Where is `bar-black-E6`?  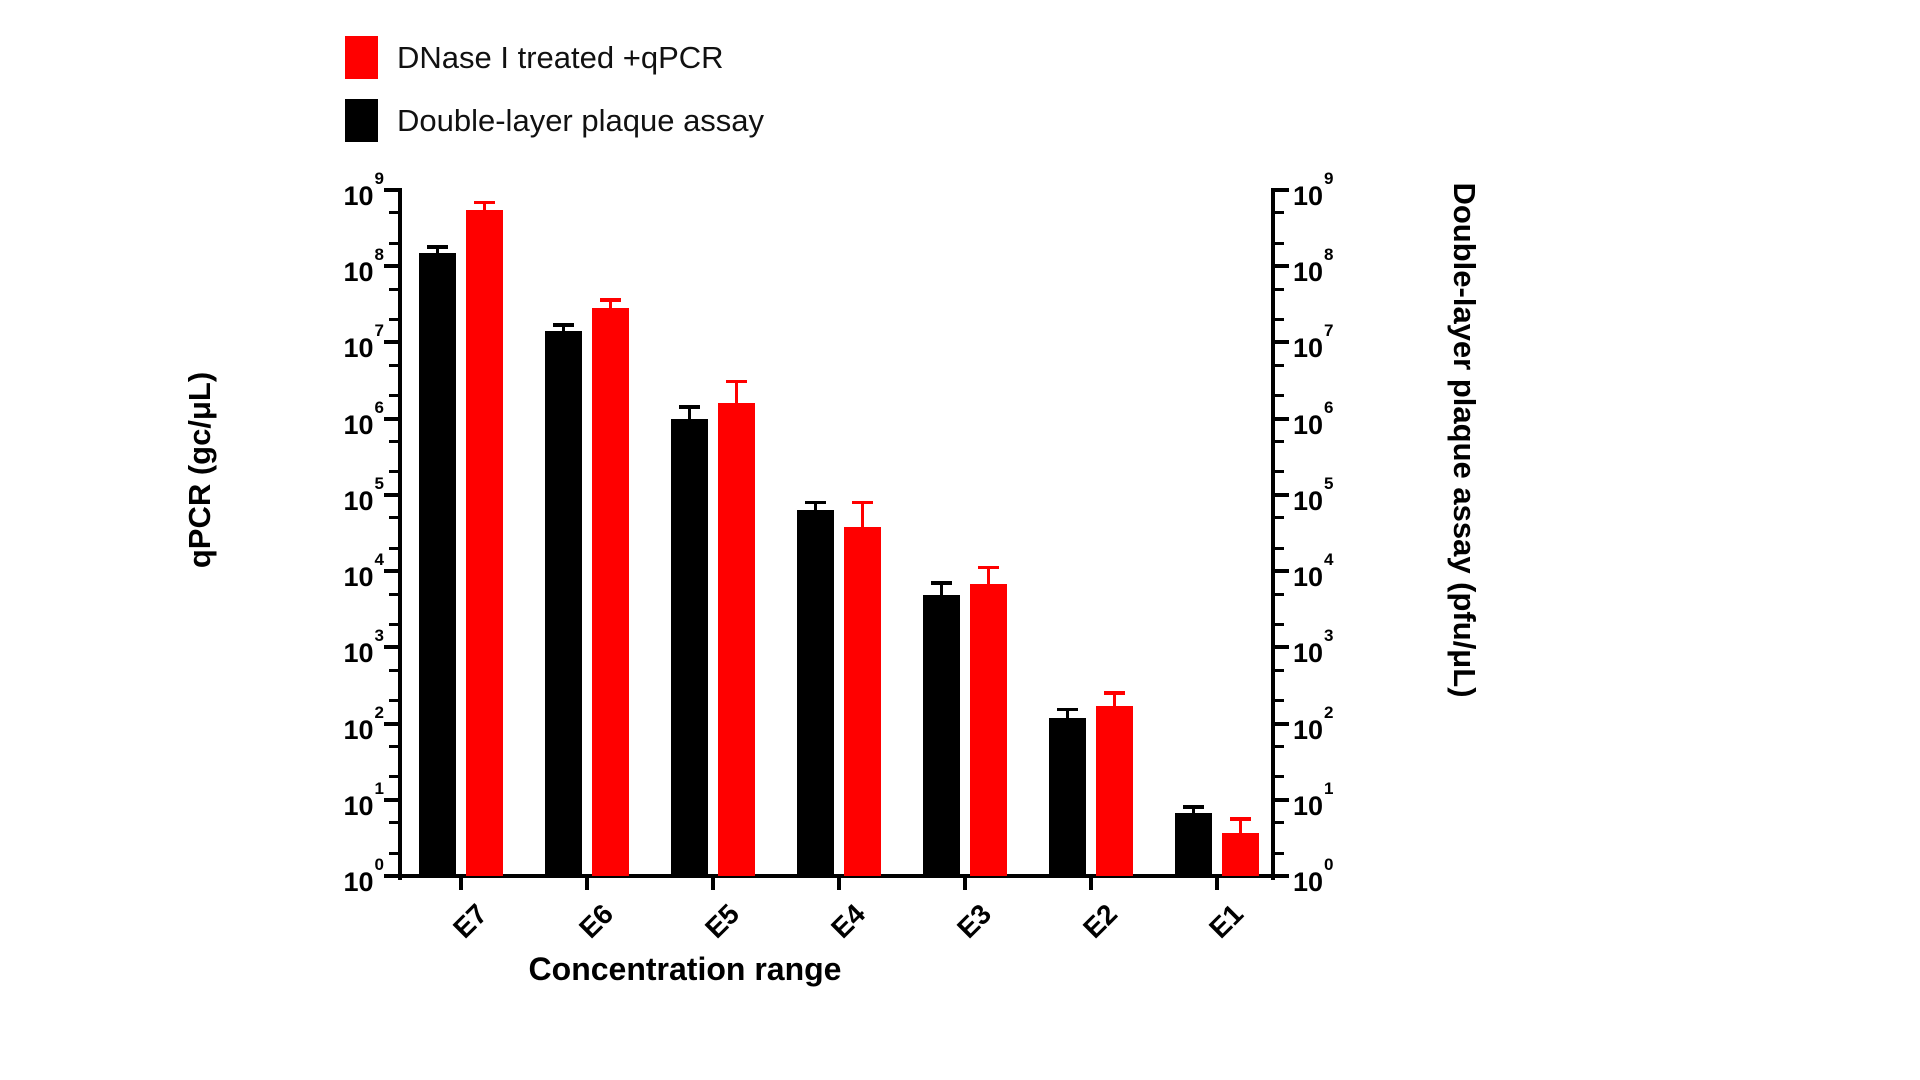
bar-black-E6 is located at coordinates (563, 603).